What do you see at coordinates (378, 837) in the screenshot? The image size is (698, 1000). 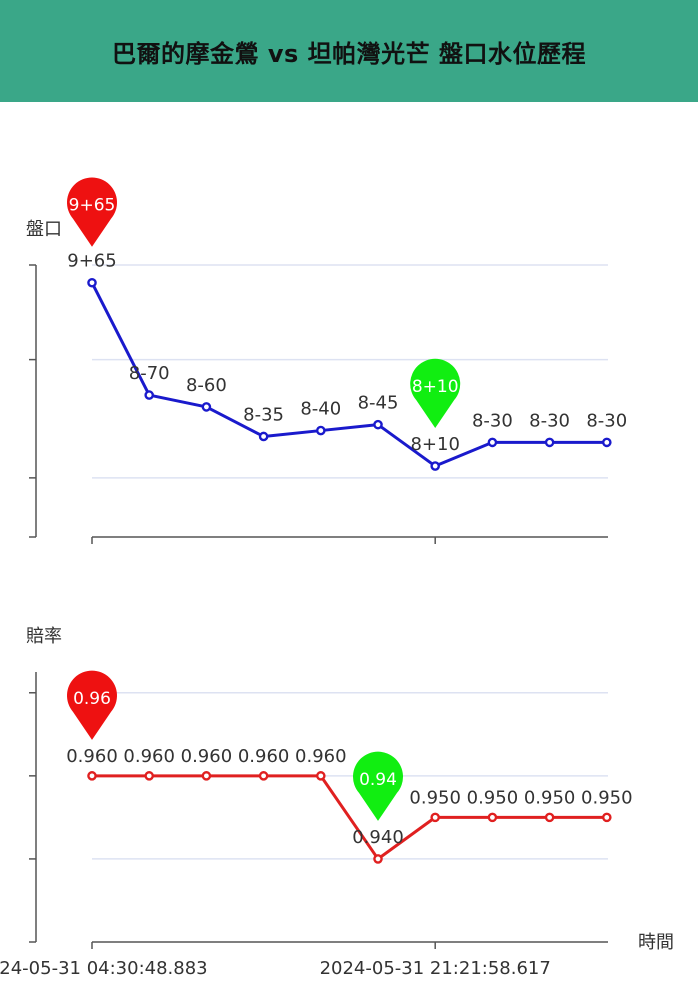 I see `data-label: 0.940` at bounding box center [378, 837].